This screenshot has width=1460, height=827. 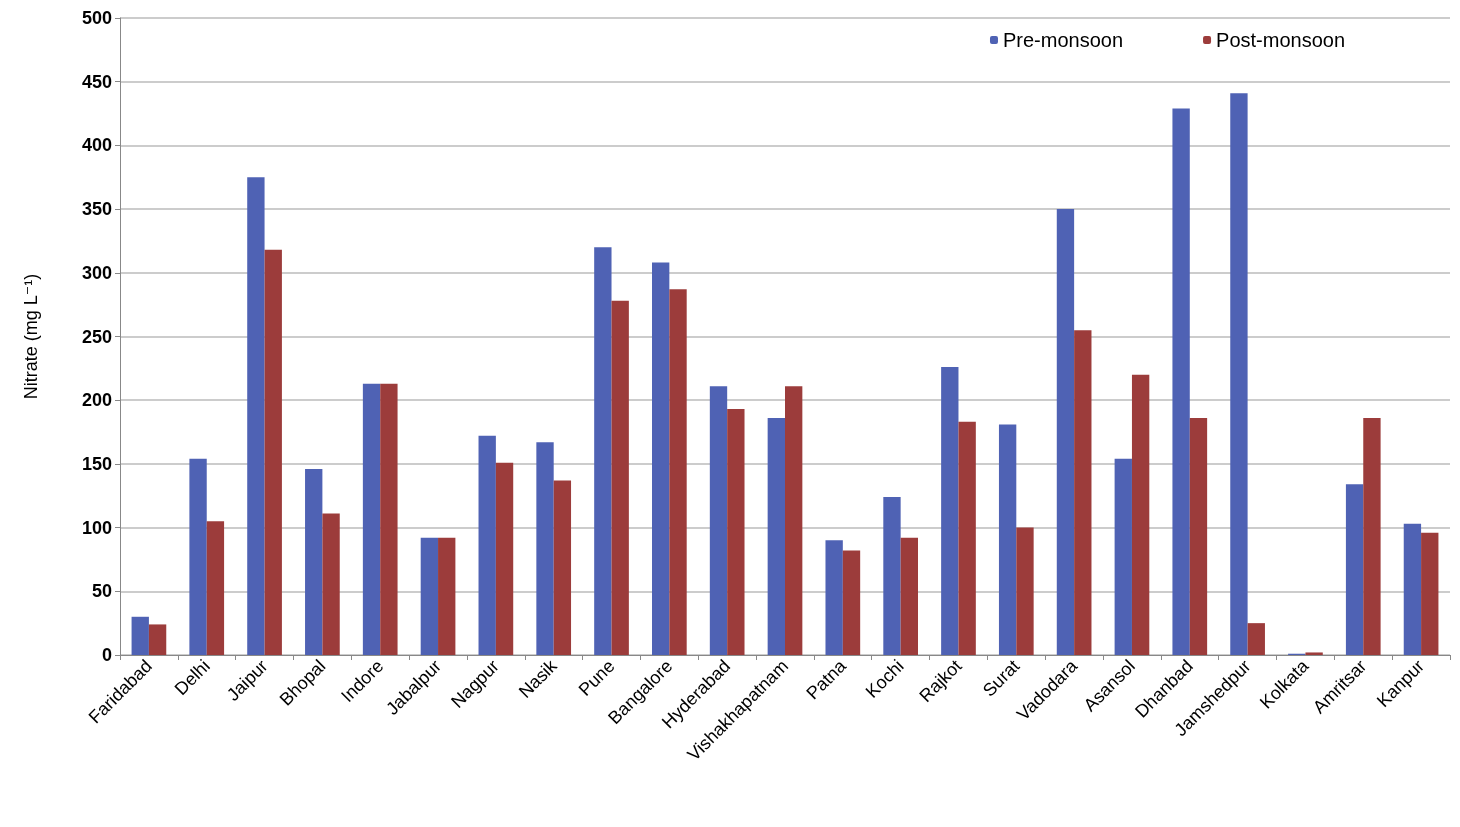 What do you see at coordinates (101, 591) in the screenshot?
I see `y-tick-label: 50` at bounding box center [101, 591].